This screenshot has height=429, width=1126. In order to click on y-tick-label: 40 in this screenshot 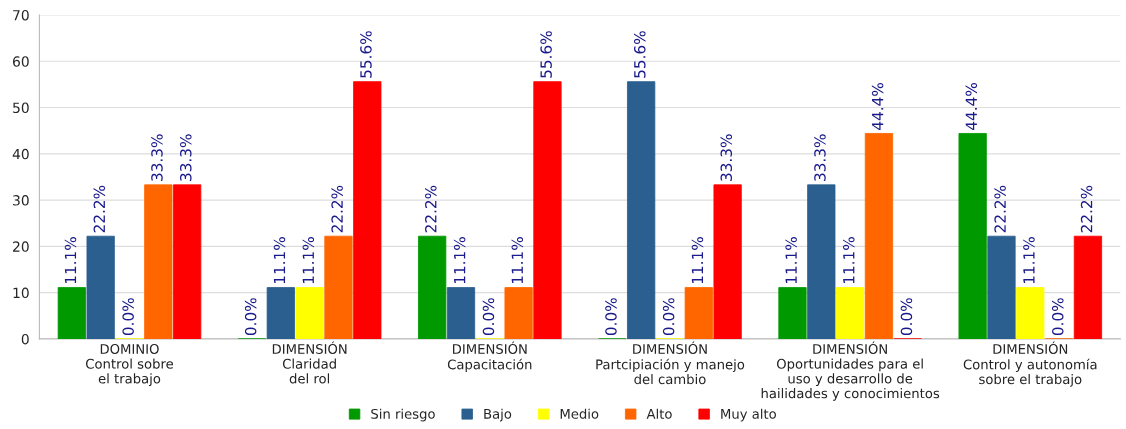, I will do `click(20, 154)`.